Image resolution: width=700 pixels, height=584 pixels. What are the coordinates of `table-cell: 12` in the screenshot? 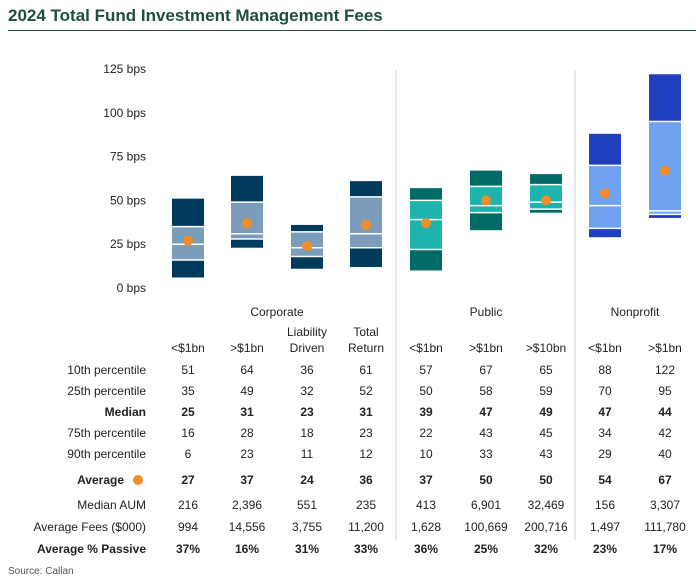 It's located at (366, 454).